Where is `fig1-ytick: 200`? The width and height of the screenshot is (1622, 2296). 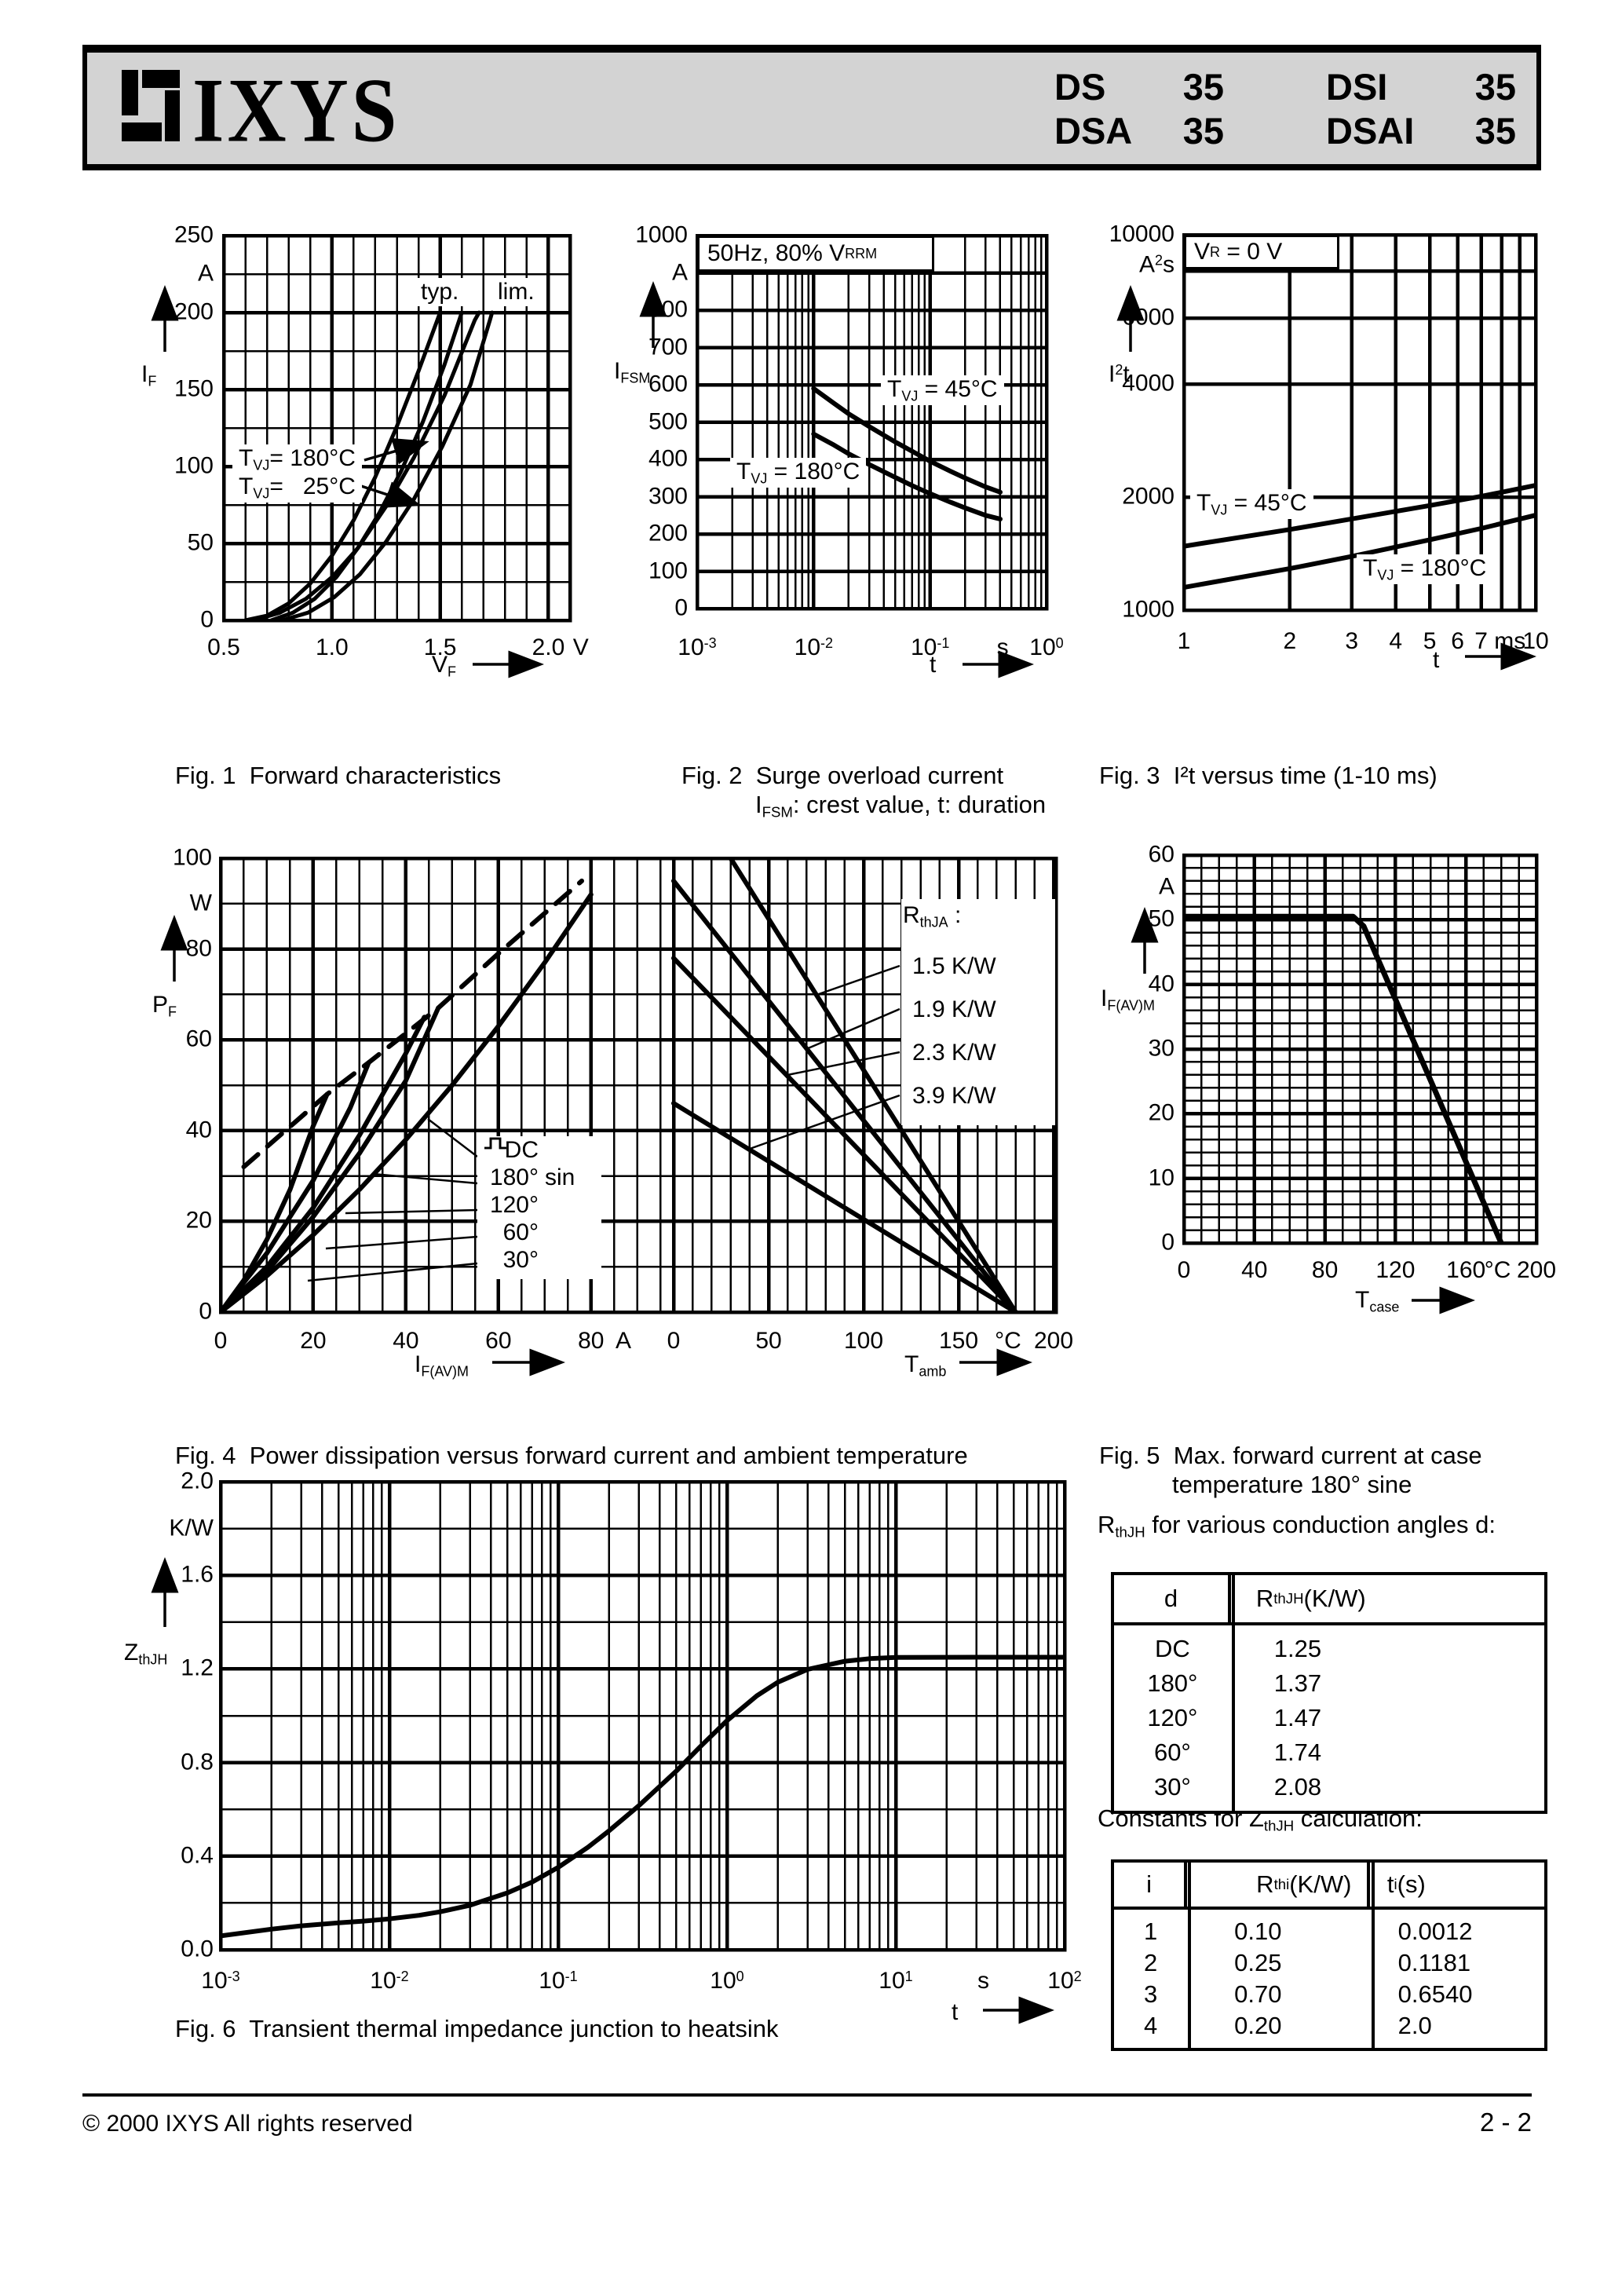
fig1-ytick: 200 is located at coordinates (194, 312).